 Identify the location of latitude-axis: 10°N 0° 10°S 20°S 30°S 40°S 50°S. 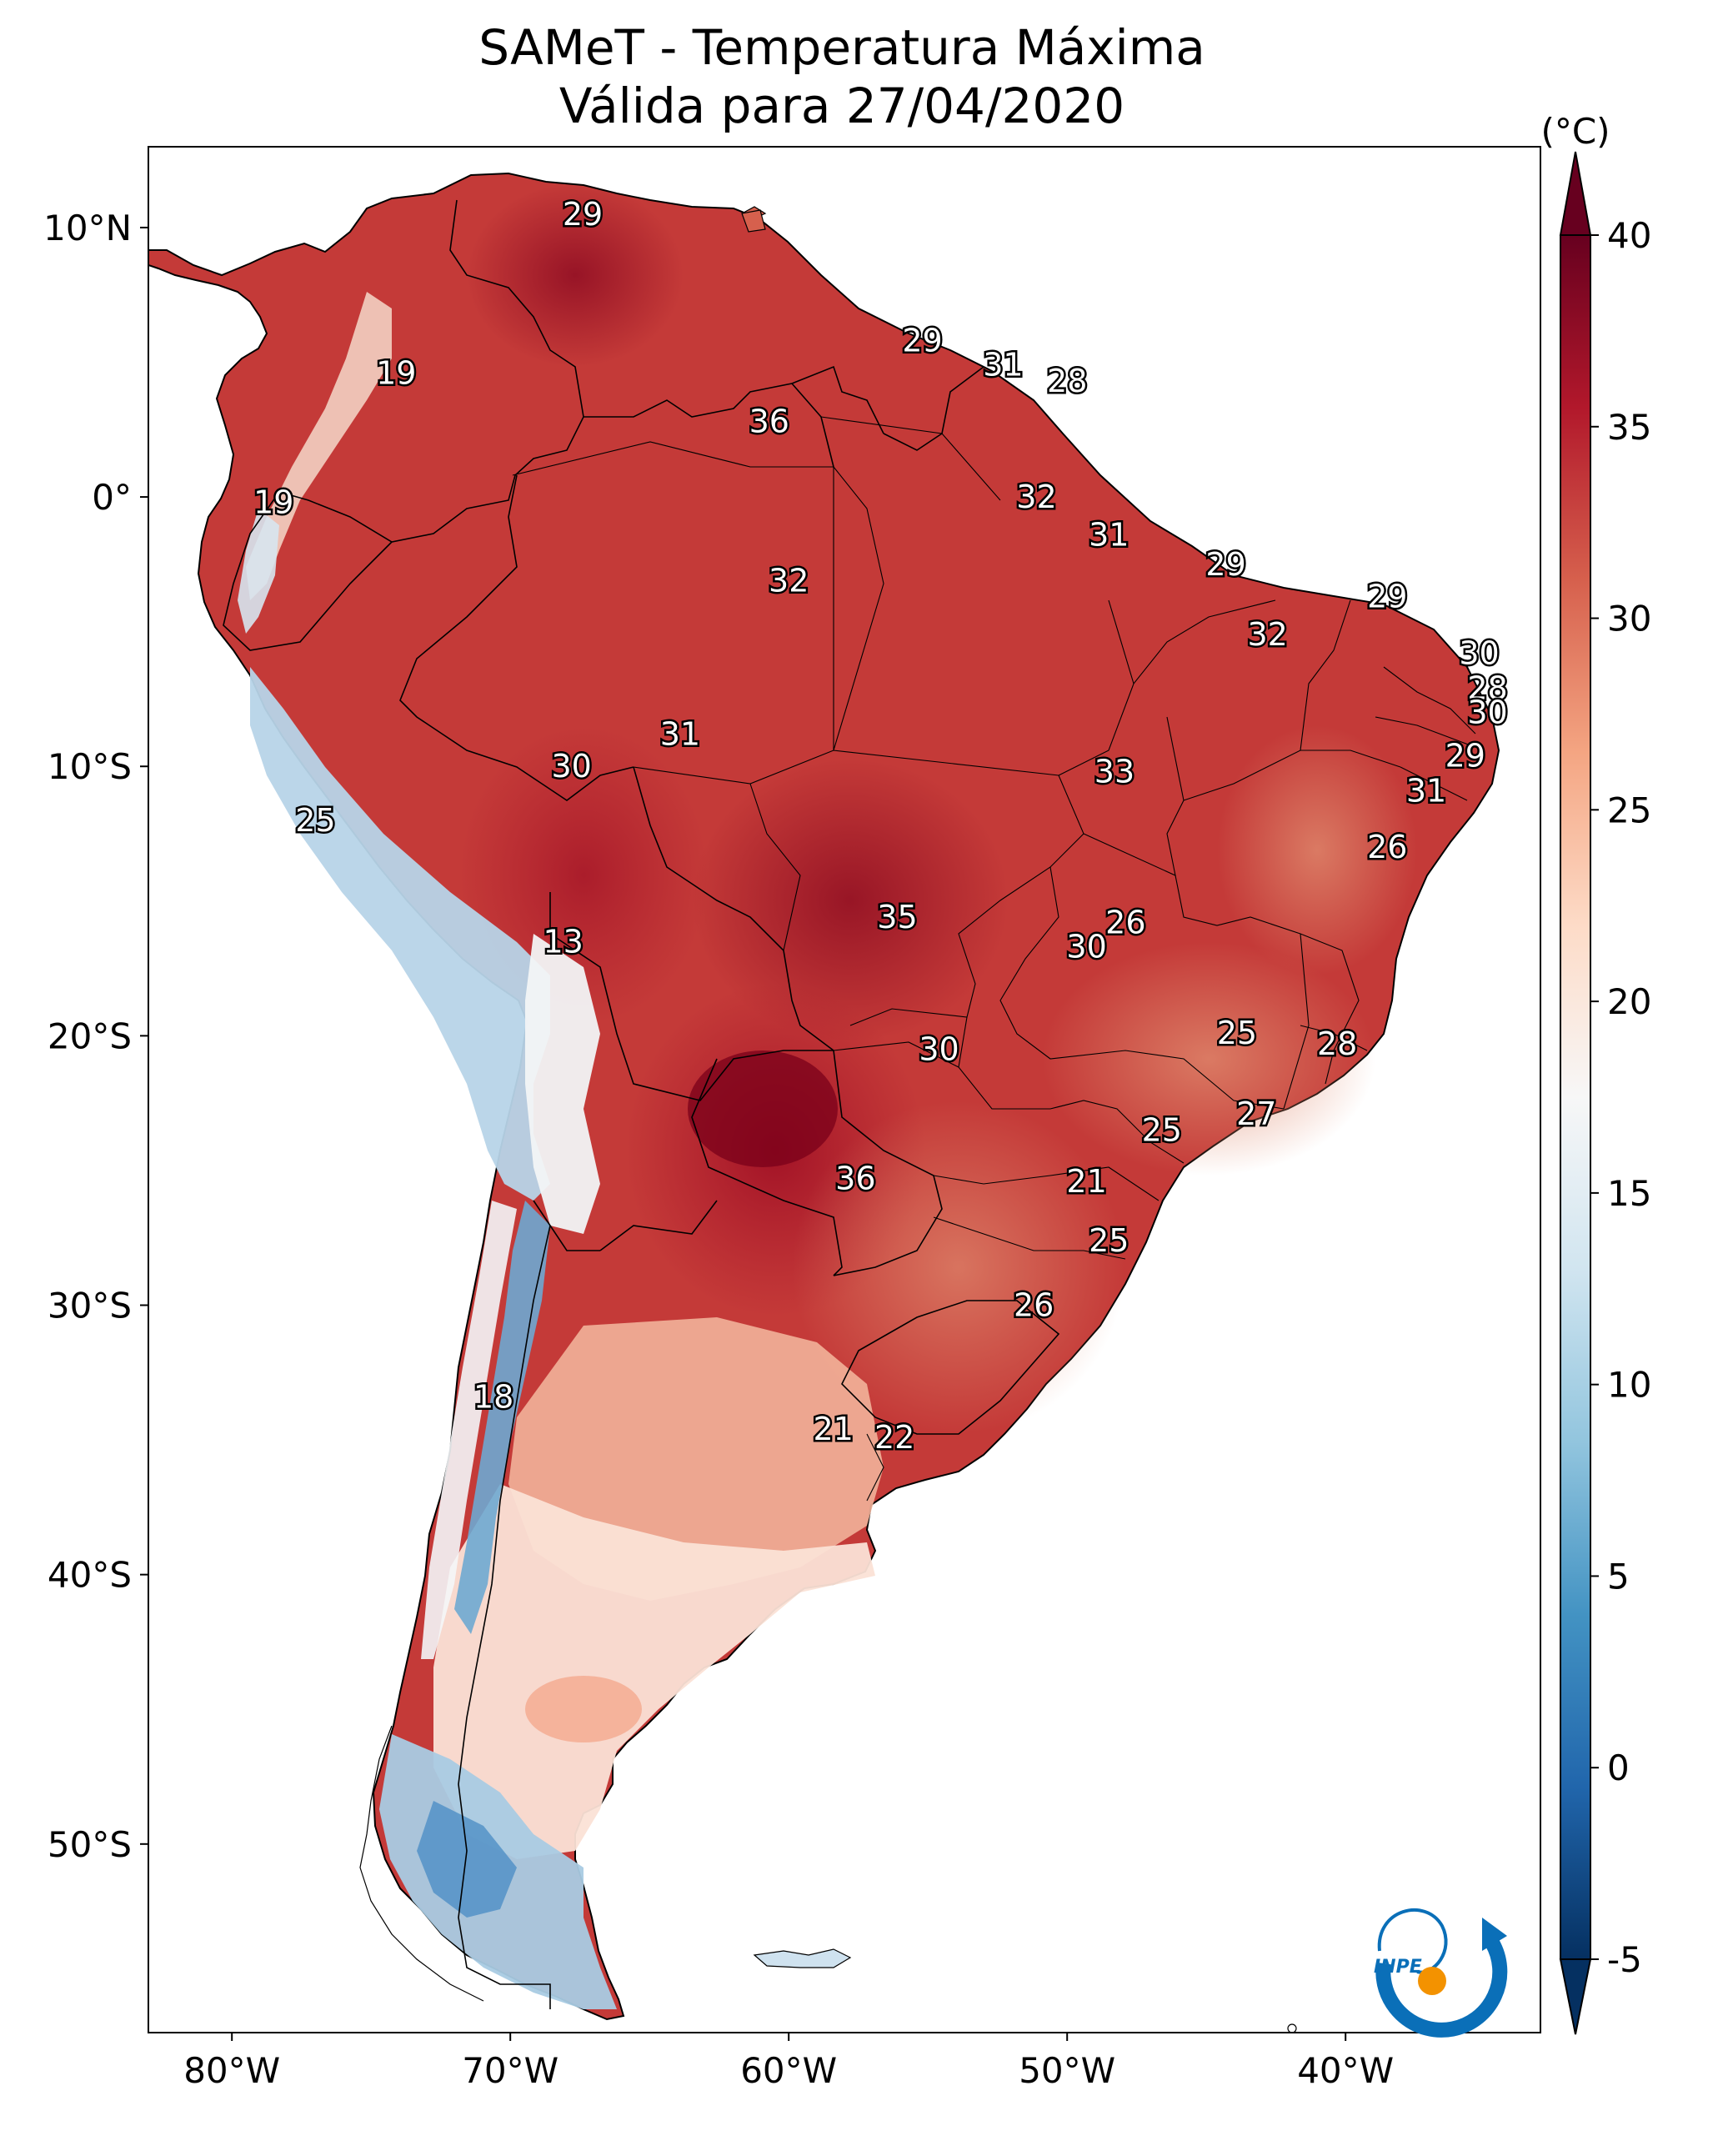
(95, 1036).